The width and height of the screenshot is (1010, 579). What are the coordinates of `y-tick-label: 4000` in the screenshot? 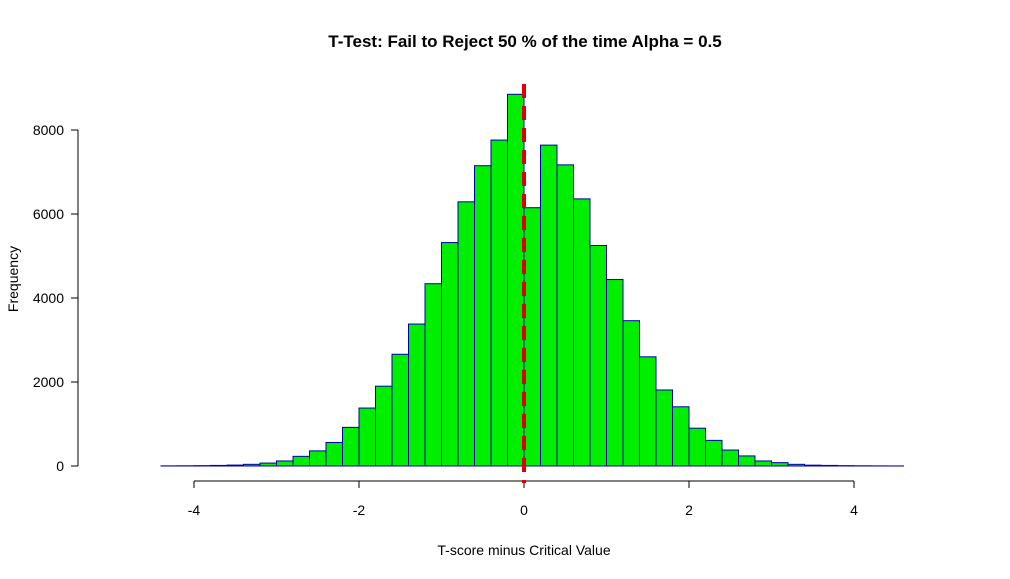 It's located at (48, 298).